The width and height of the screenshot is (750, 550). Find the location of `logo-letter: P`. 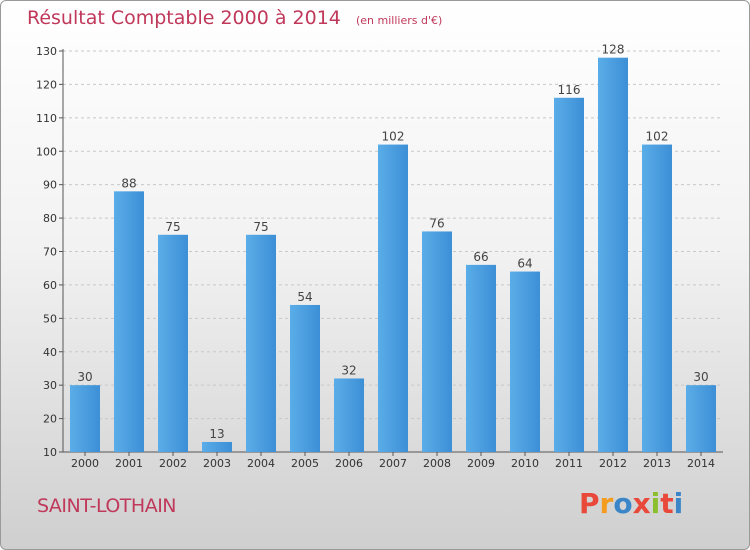

logo-letter: P is located at coordinates (589, 503).